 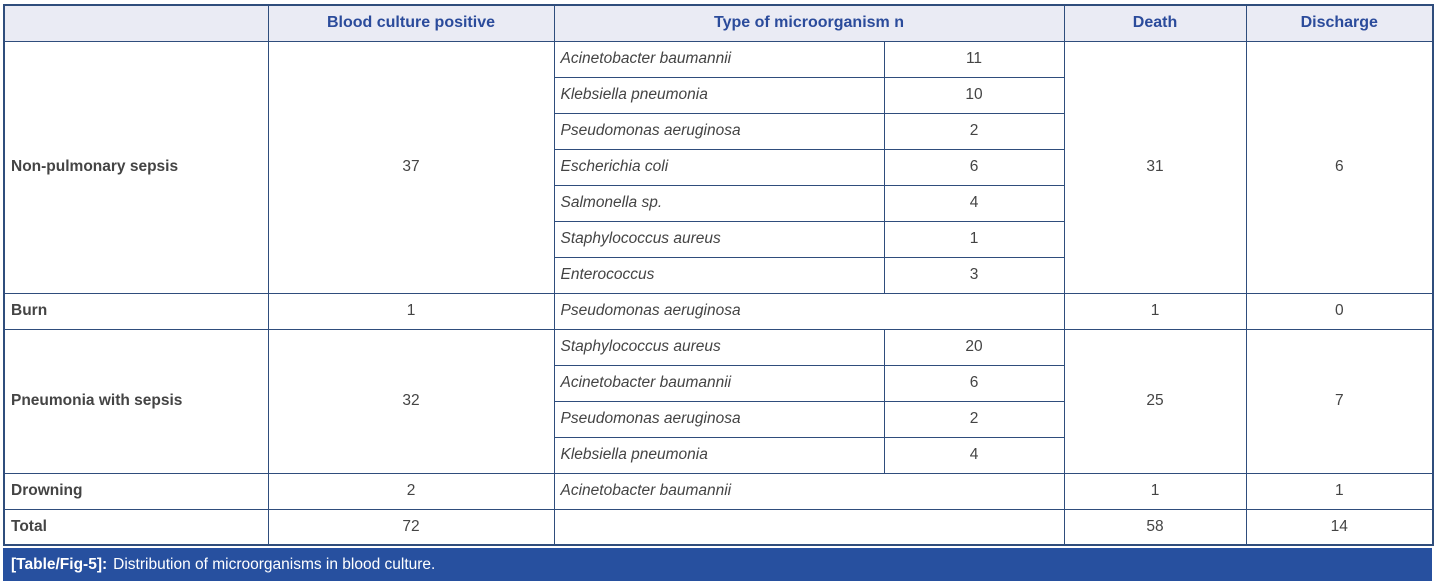 What do you see at coordinates (411, 23) in the screenshot?
I see `col-header-blood-culture: Blood culture positive` at bounding box center [411, 23].